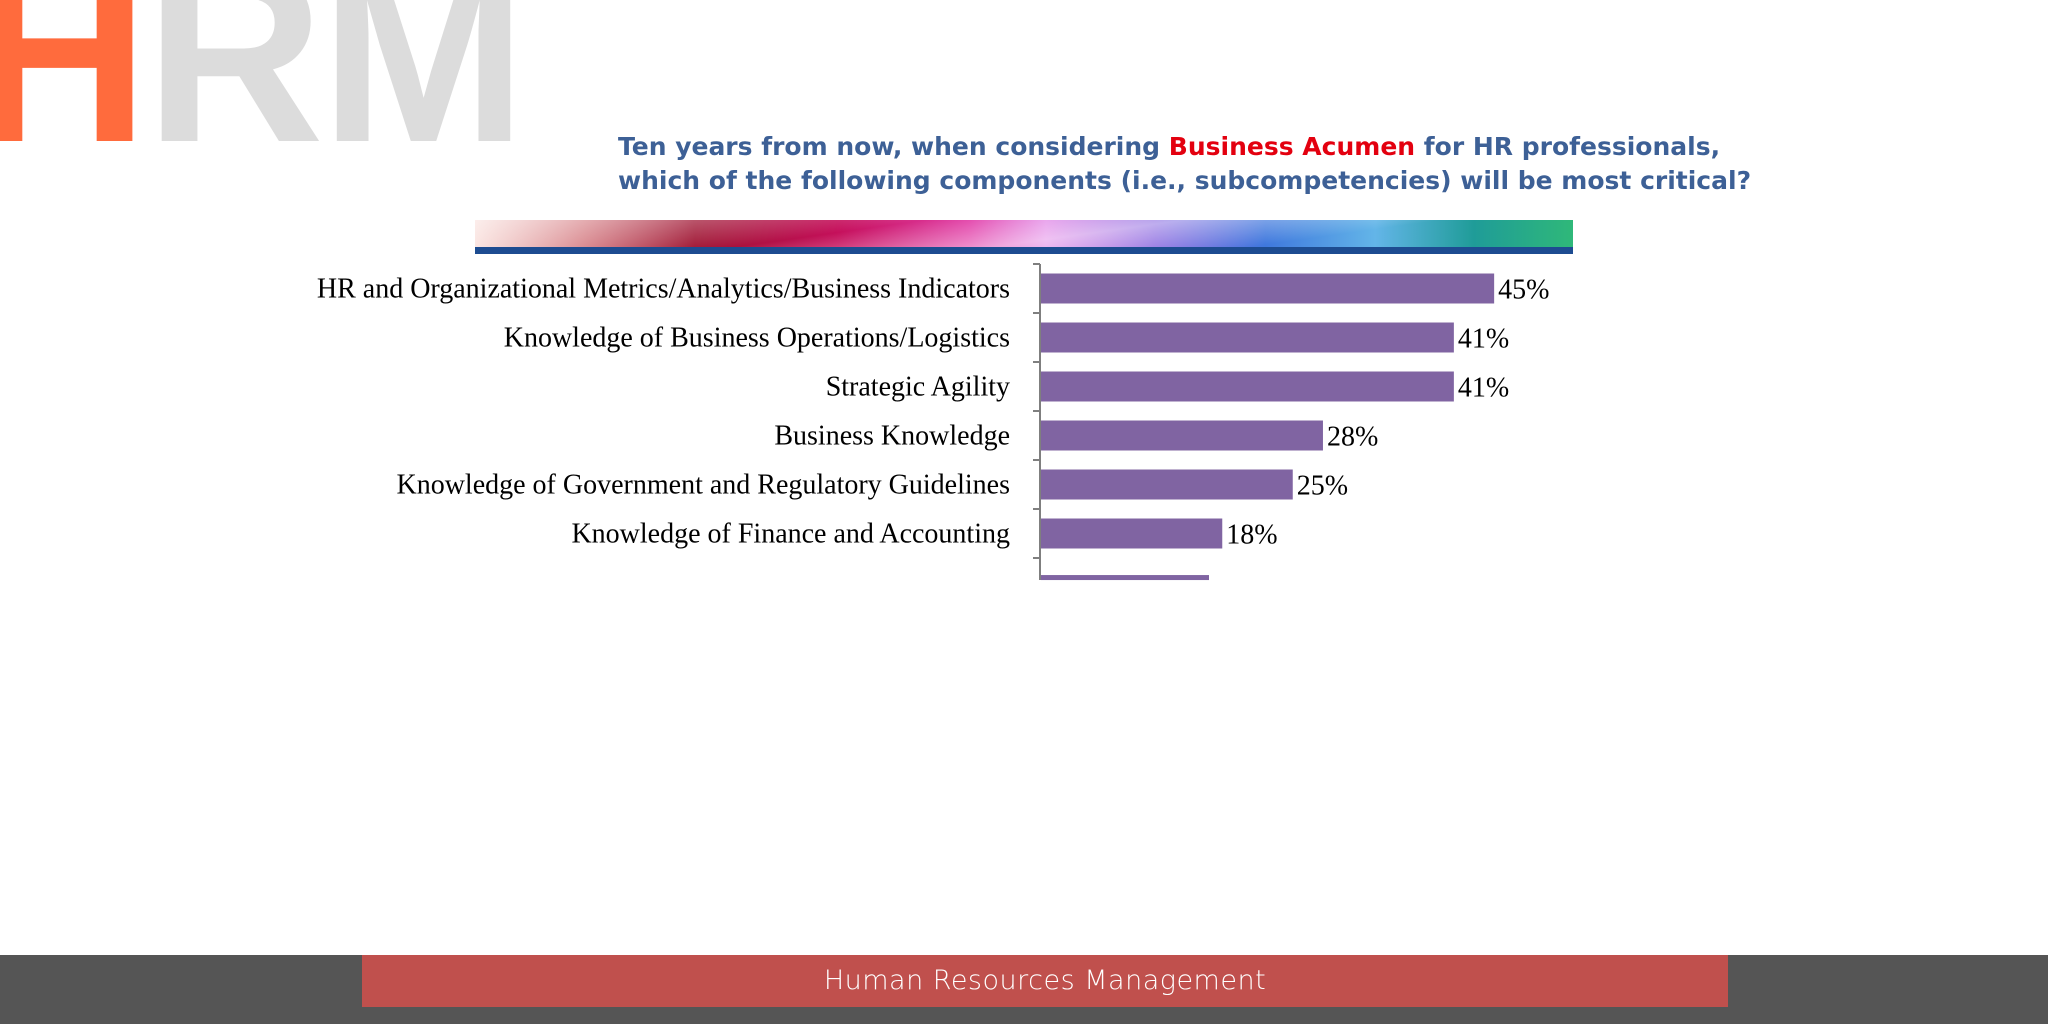  I want to click on hrm-logo: HRM, so click(263, 90).